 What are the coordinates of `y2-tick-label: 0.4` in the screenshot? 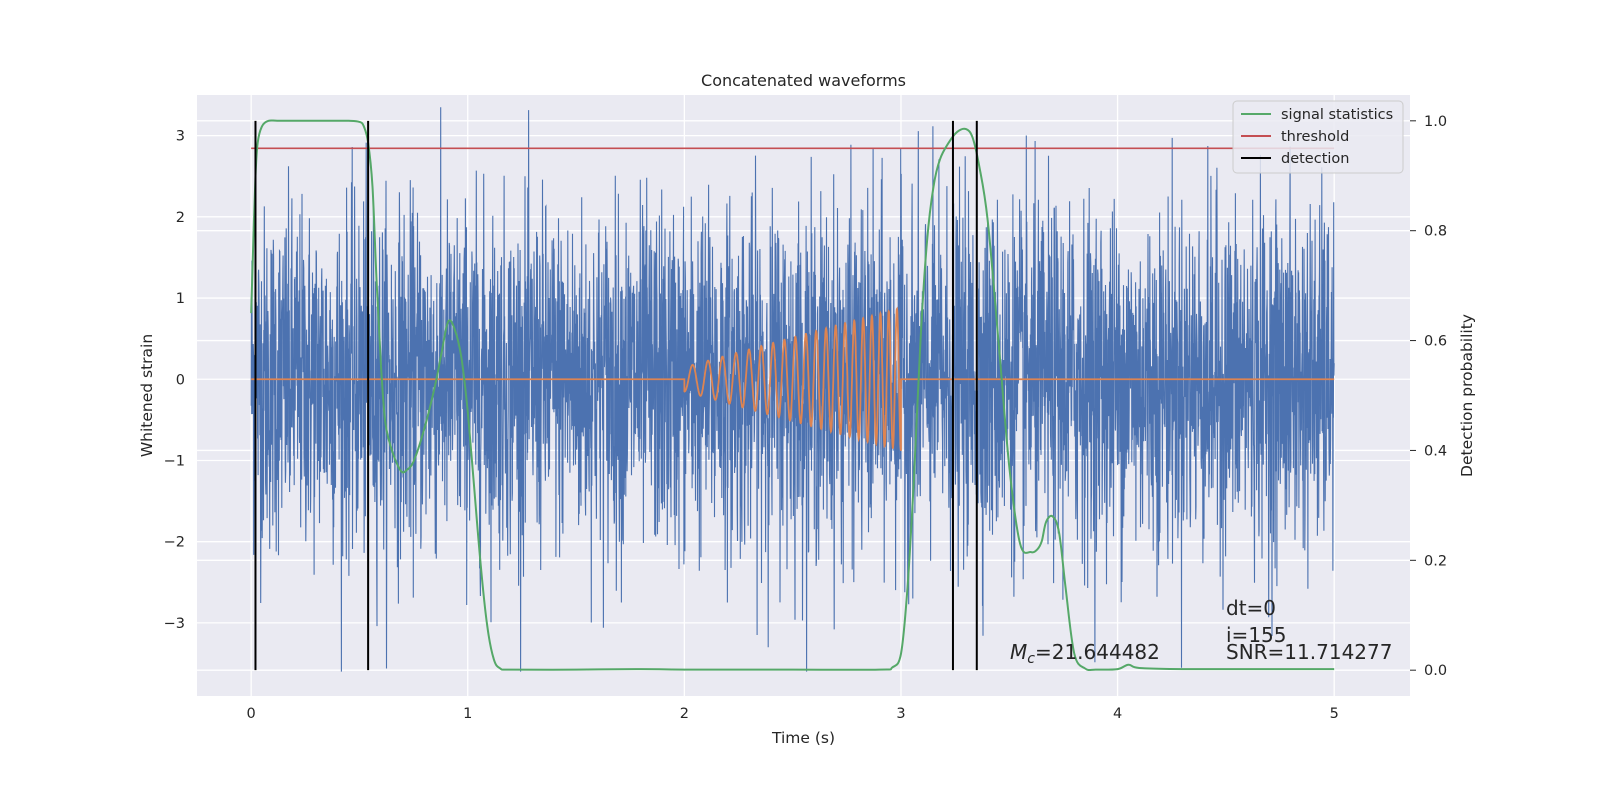 It's located at (1435, 451).